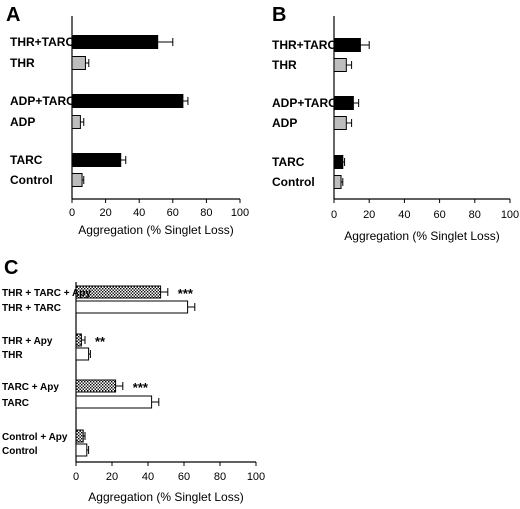 Image resolution: width=520 pixels, height=509 pixels. What do you see at coordinates (279, 15) in the screenshot?
I see `panel-label: B` at bounding box center [279, 15].